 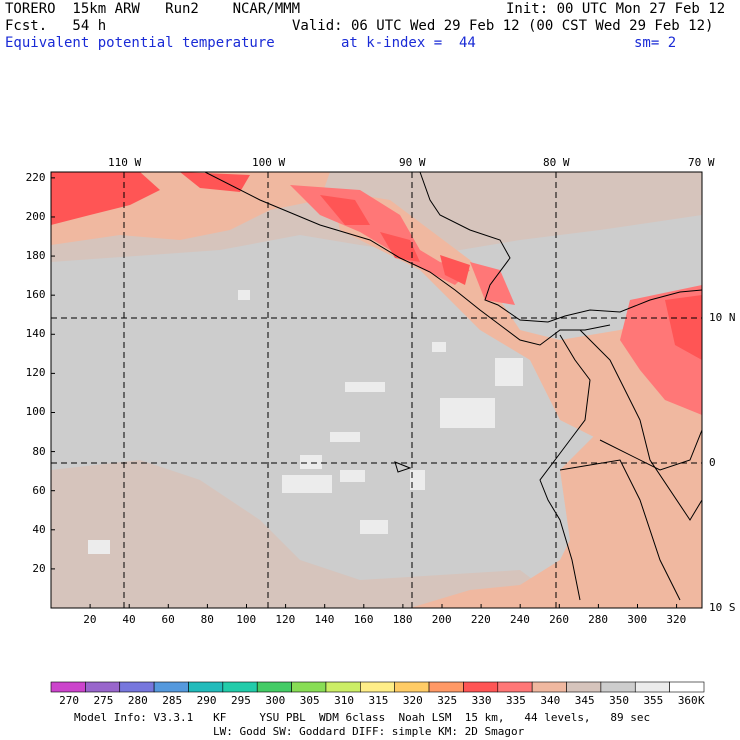 What do you see at coordinates (584, 700) in the screenshot?
I see `colorbar-label: 345` at bounding box center [584, 700].